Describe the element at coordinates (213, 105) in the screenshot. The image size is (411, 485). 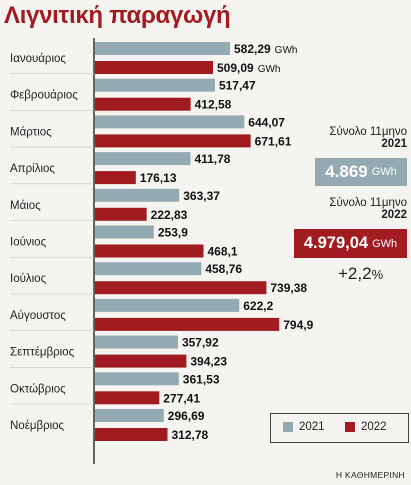
I see `data-label-2022-2: 412,58` at that location.